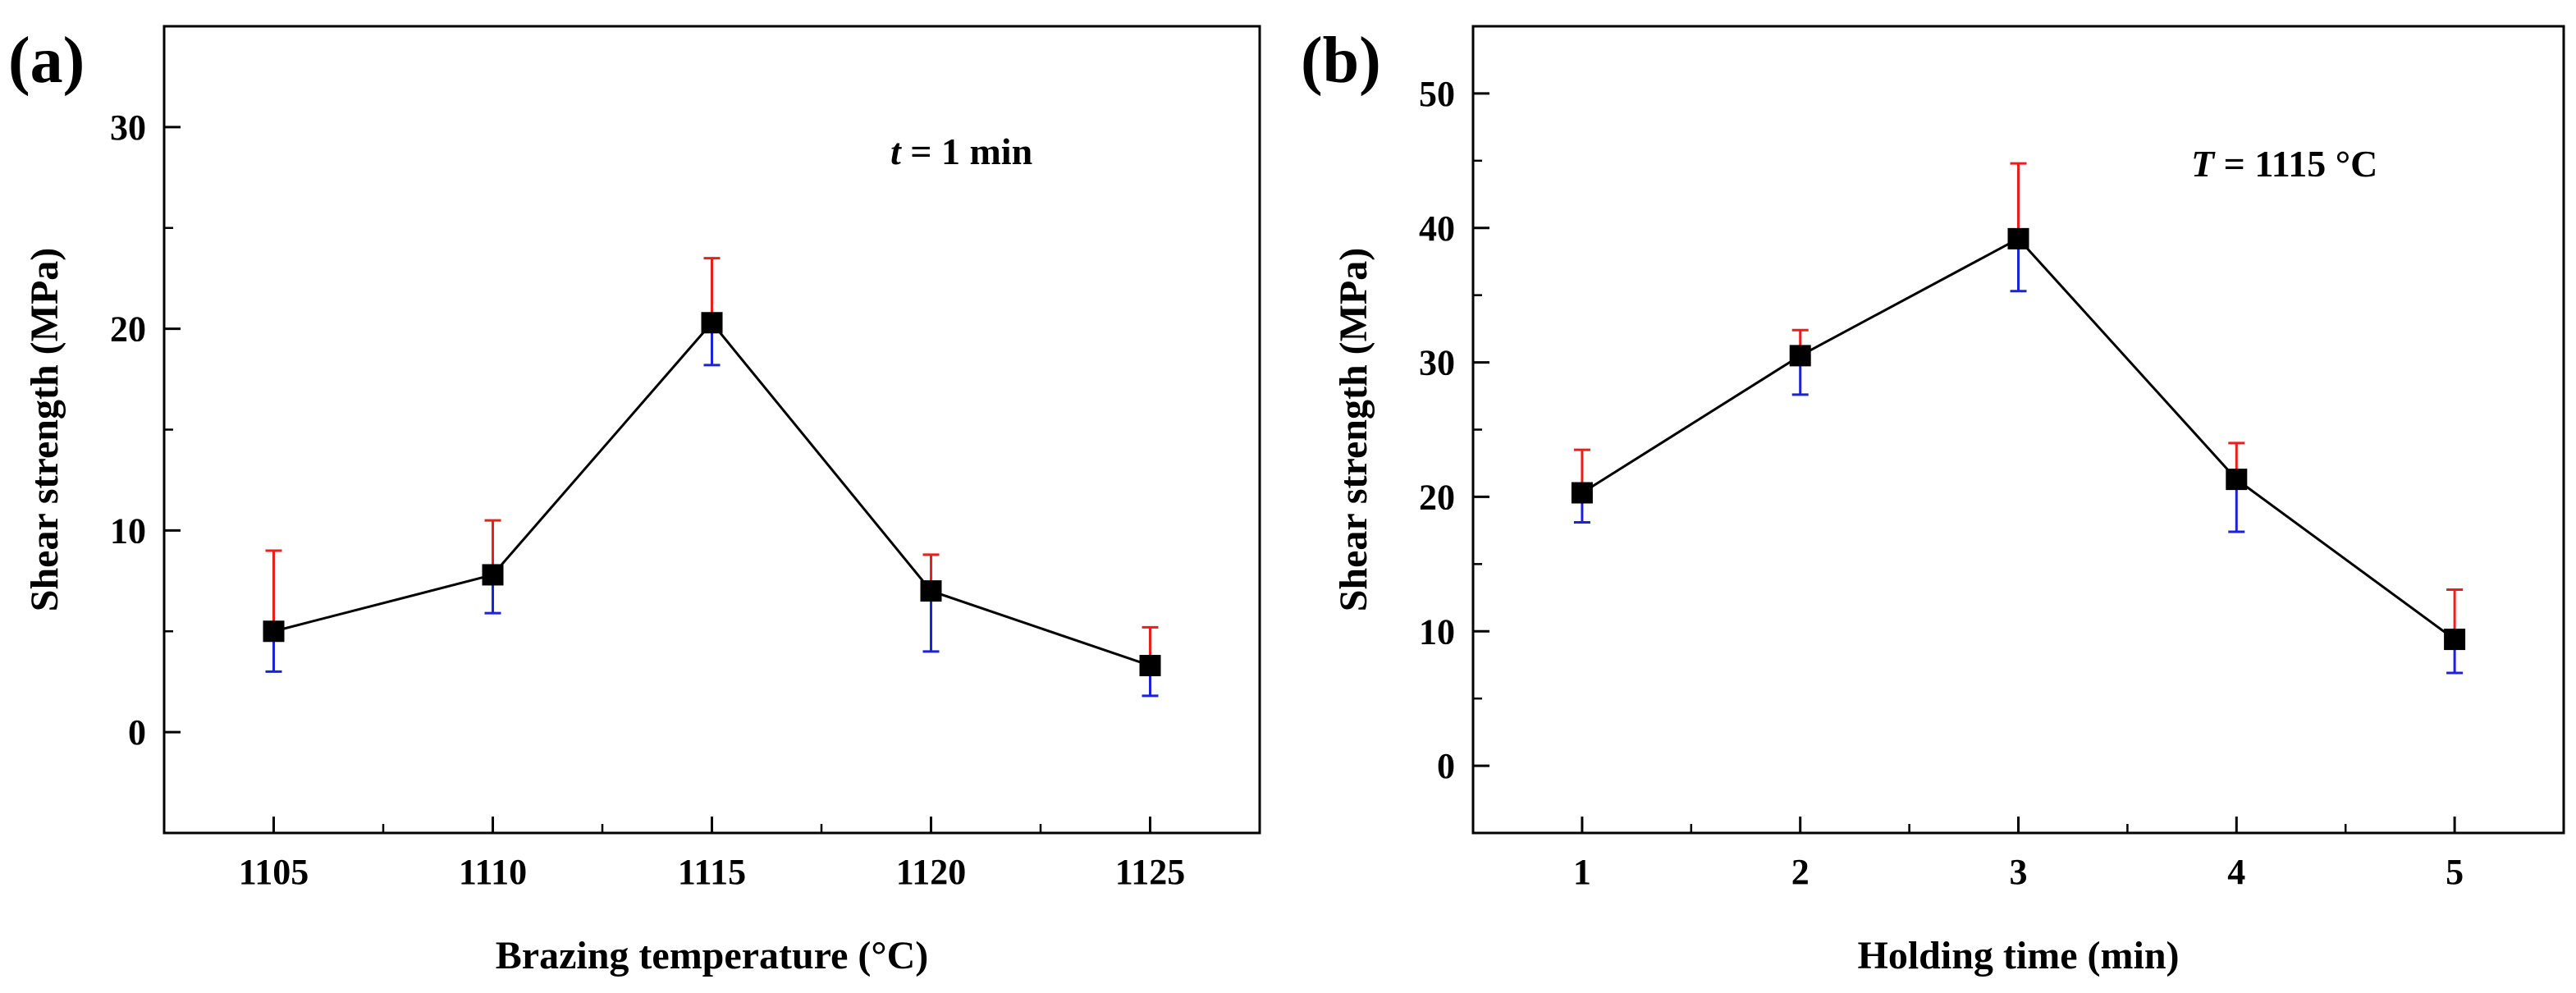 The image size is (2576, 993). I want to click on x-axis-label: Holding time (min), so click(2019, 955).